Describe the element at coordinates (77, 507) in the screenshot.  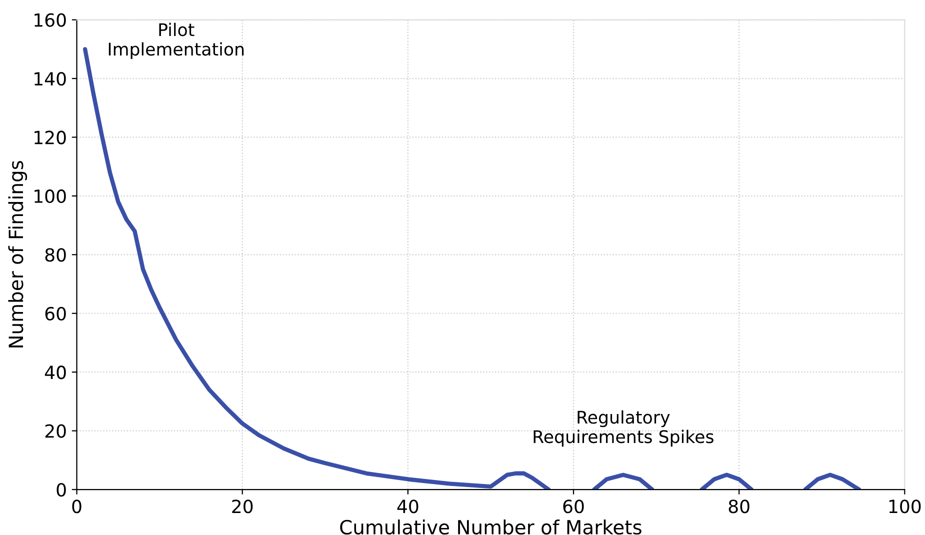
I see `x-tick-label: 0` at that location.